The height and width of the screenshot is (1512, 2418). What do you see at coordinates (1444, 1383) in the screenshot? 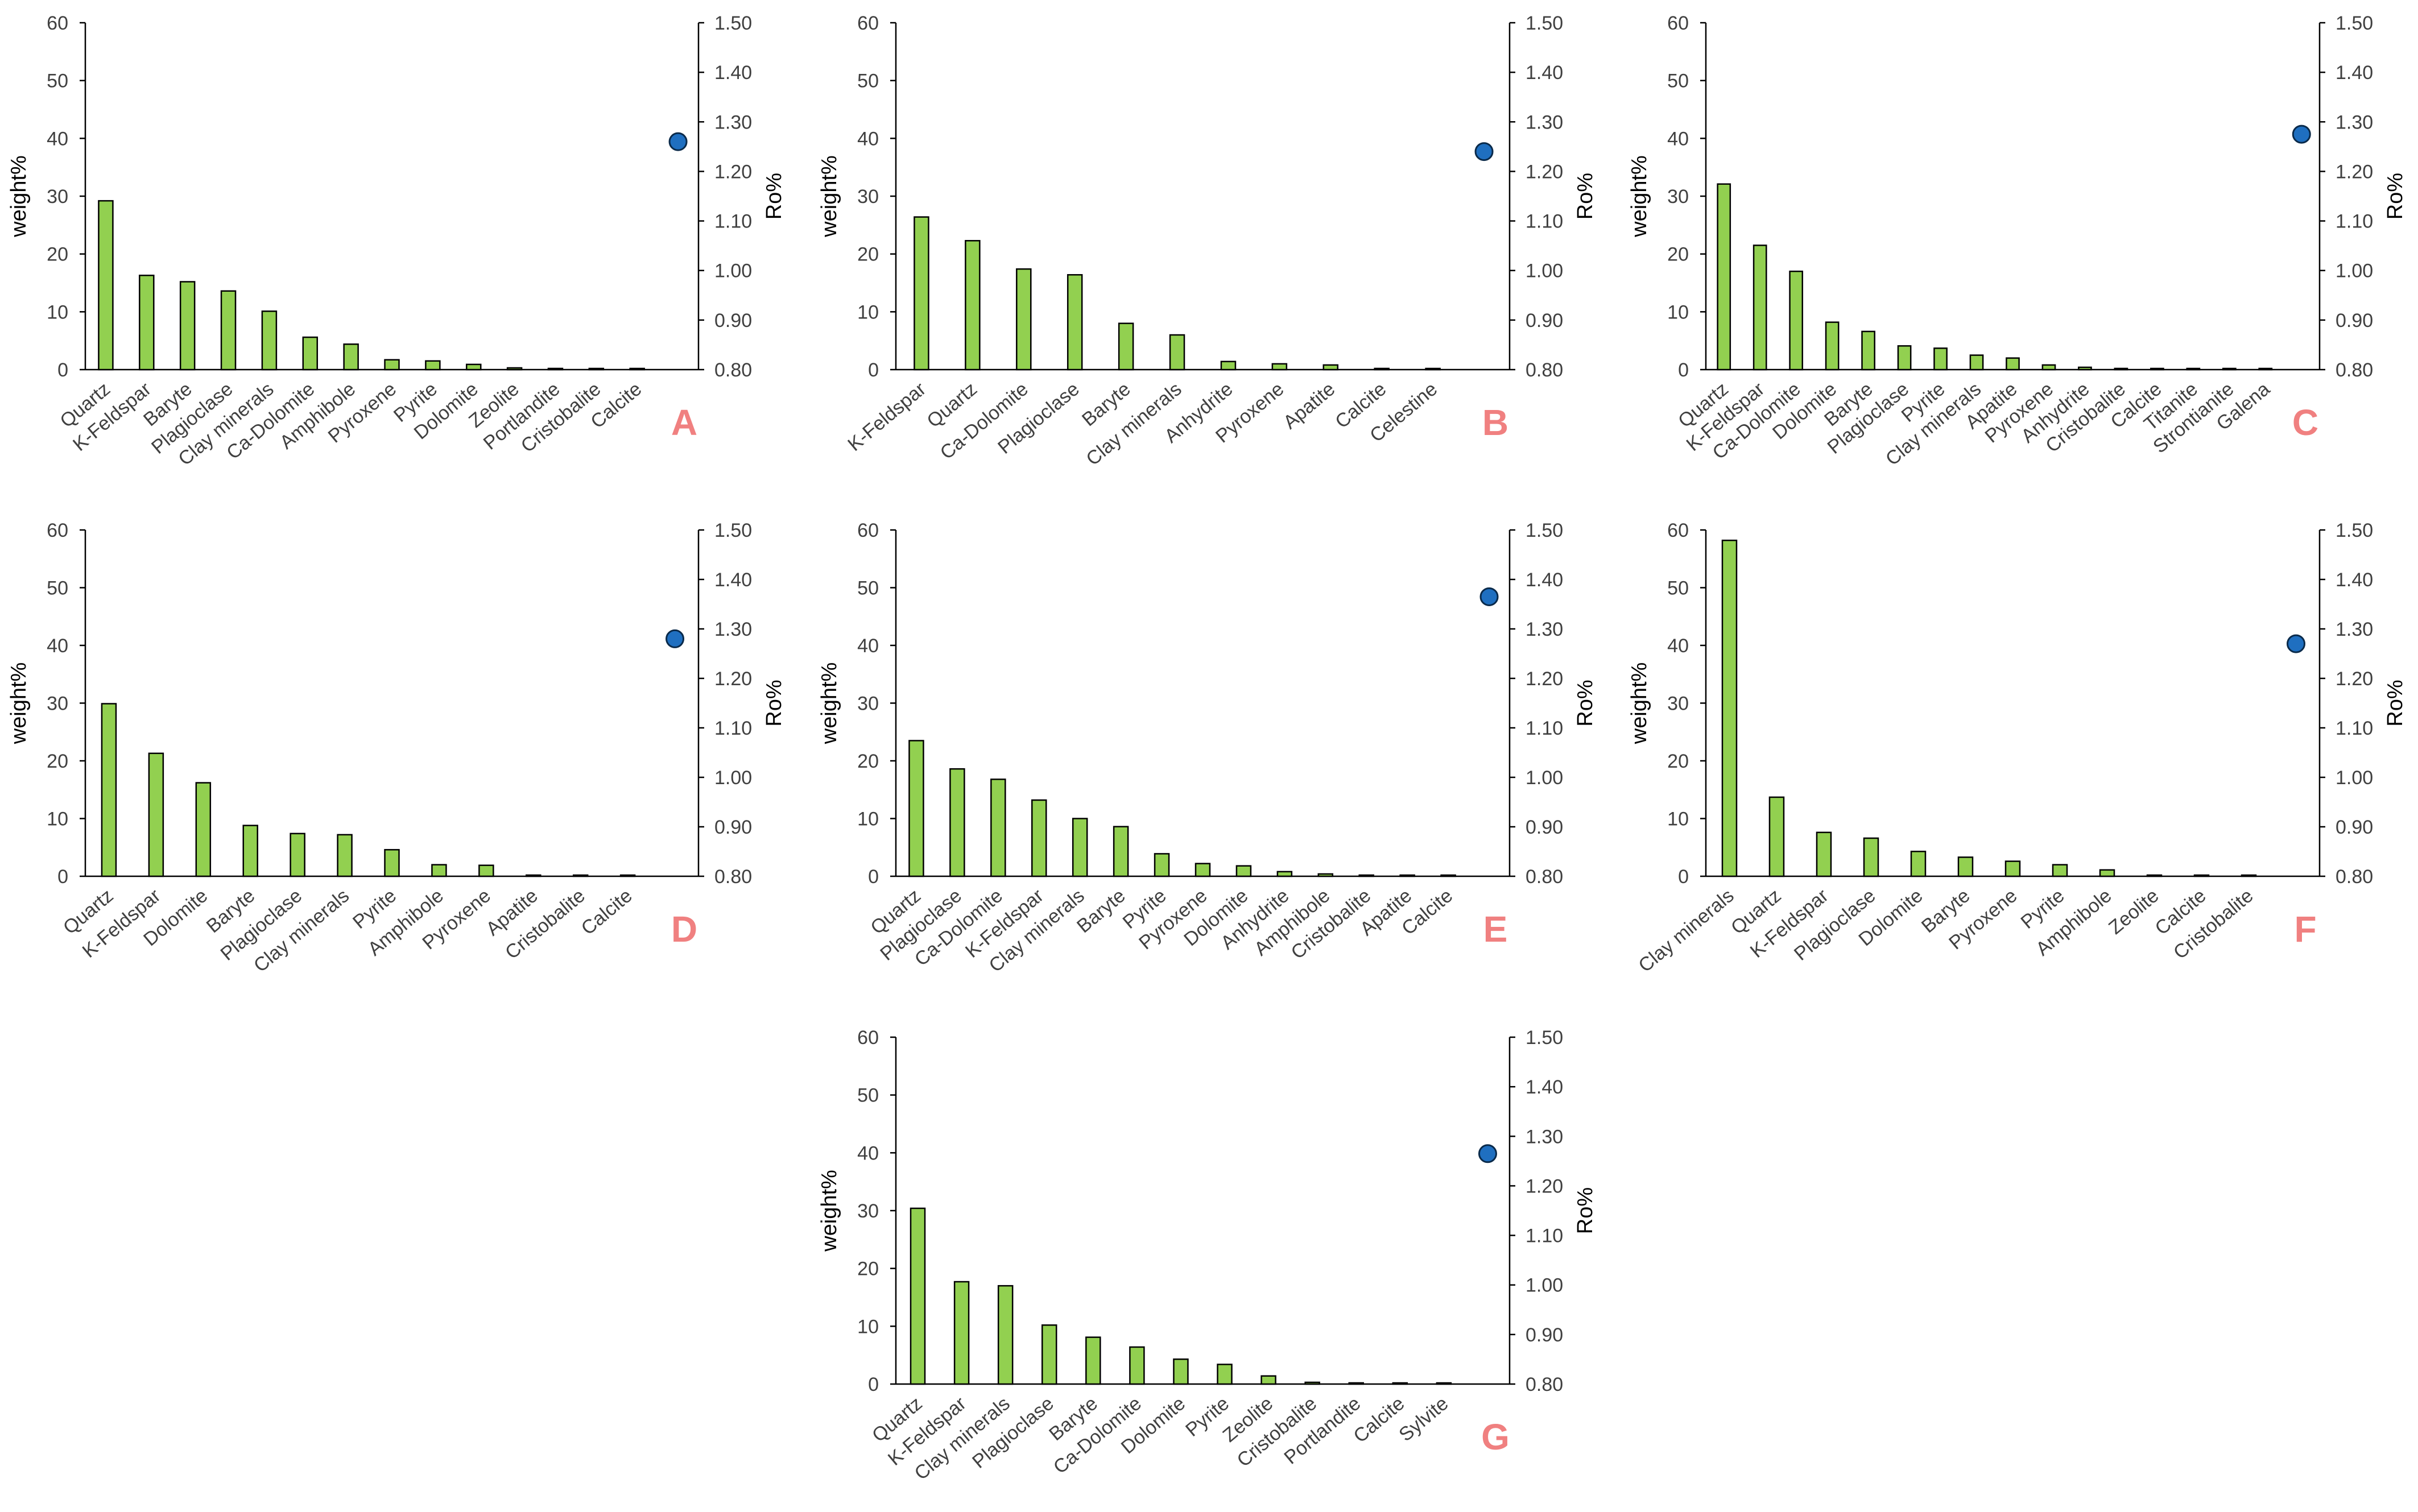
I see `bar-sylvite` at bounding box center [1444, 1383].